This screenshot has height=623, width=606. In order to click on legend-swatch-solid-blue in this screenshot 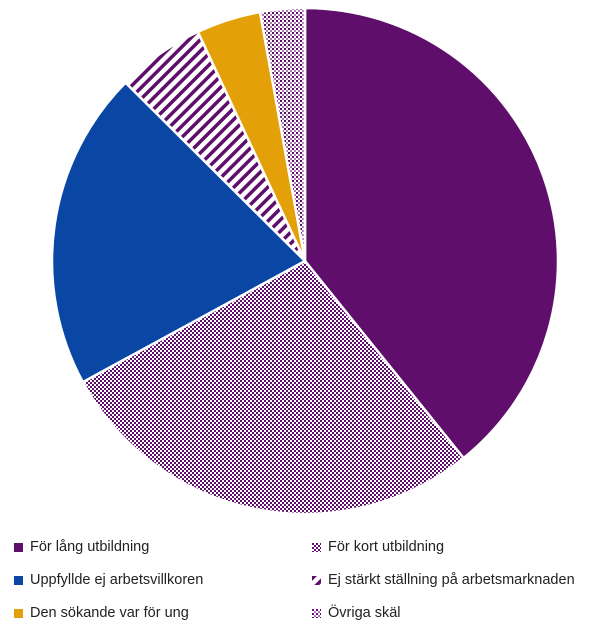, I will do `click(18, 580)`.